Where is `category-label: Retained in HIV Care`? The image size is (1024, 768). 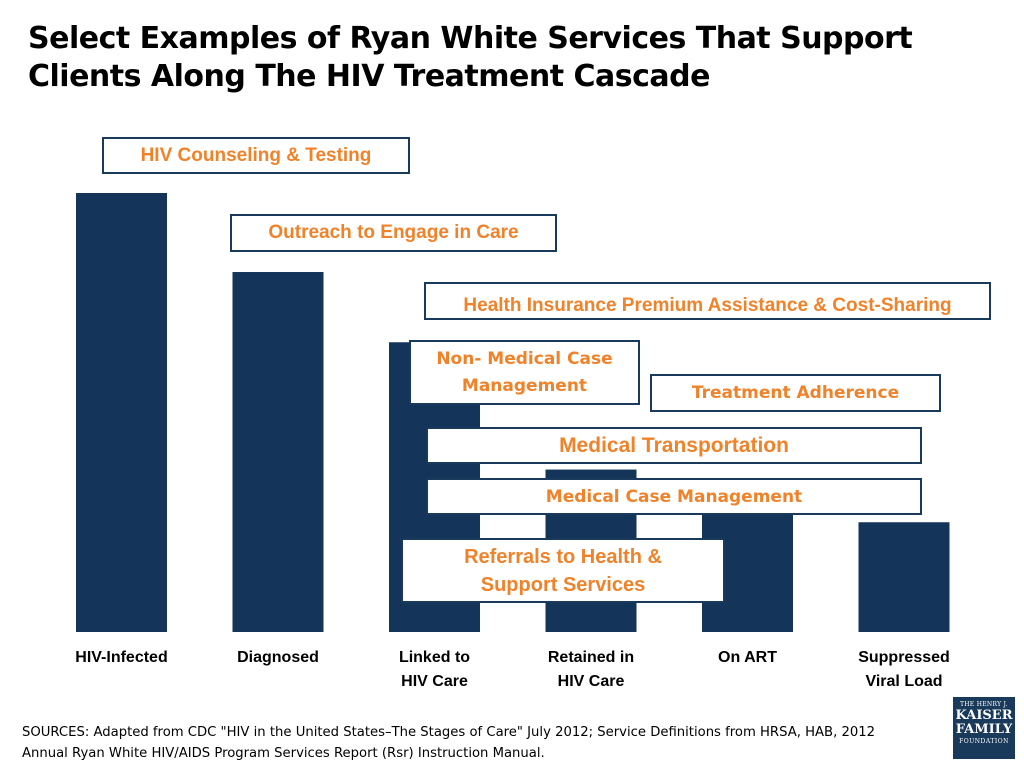
category-label: Retained in HIV Care is located at coordinates (591, 670).